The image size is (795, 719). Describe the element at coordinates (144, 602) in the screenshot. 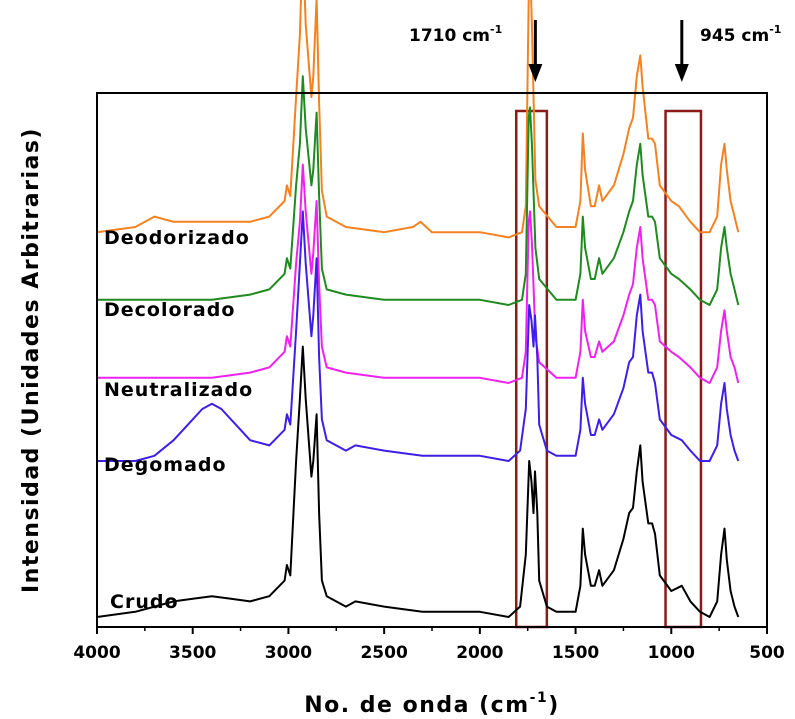

I see `series-label-crudo: Crudo` at that location.